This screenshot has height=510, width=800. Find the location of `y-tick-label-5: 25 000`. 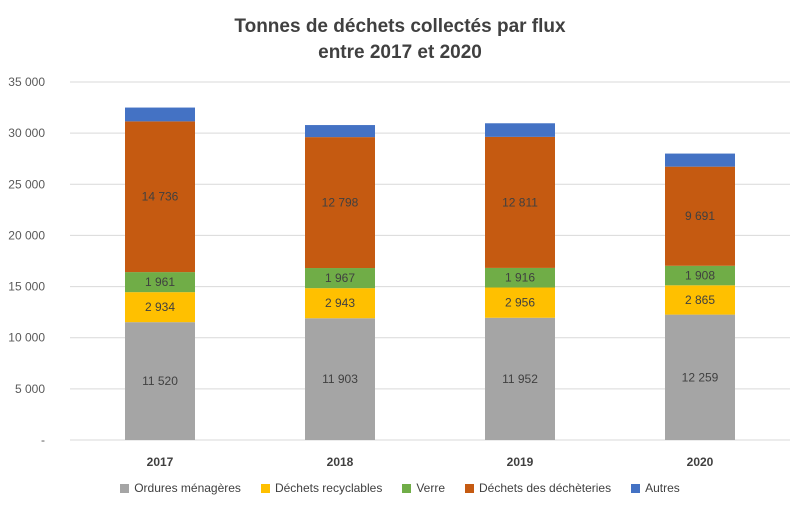

y-tick-label-5: 25 000 is located at coordinates (26, 184).